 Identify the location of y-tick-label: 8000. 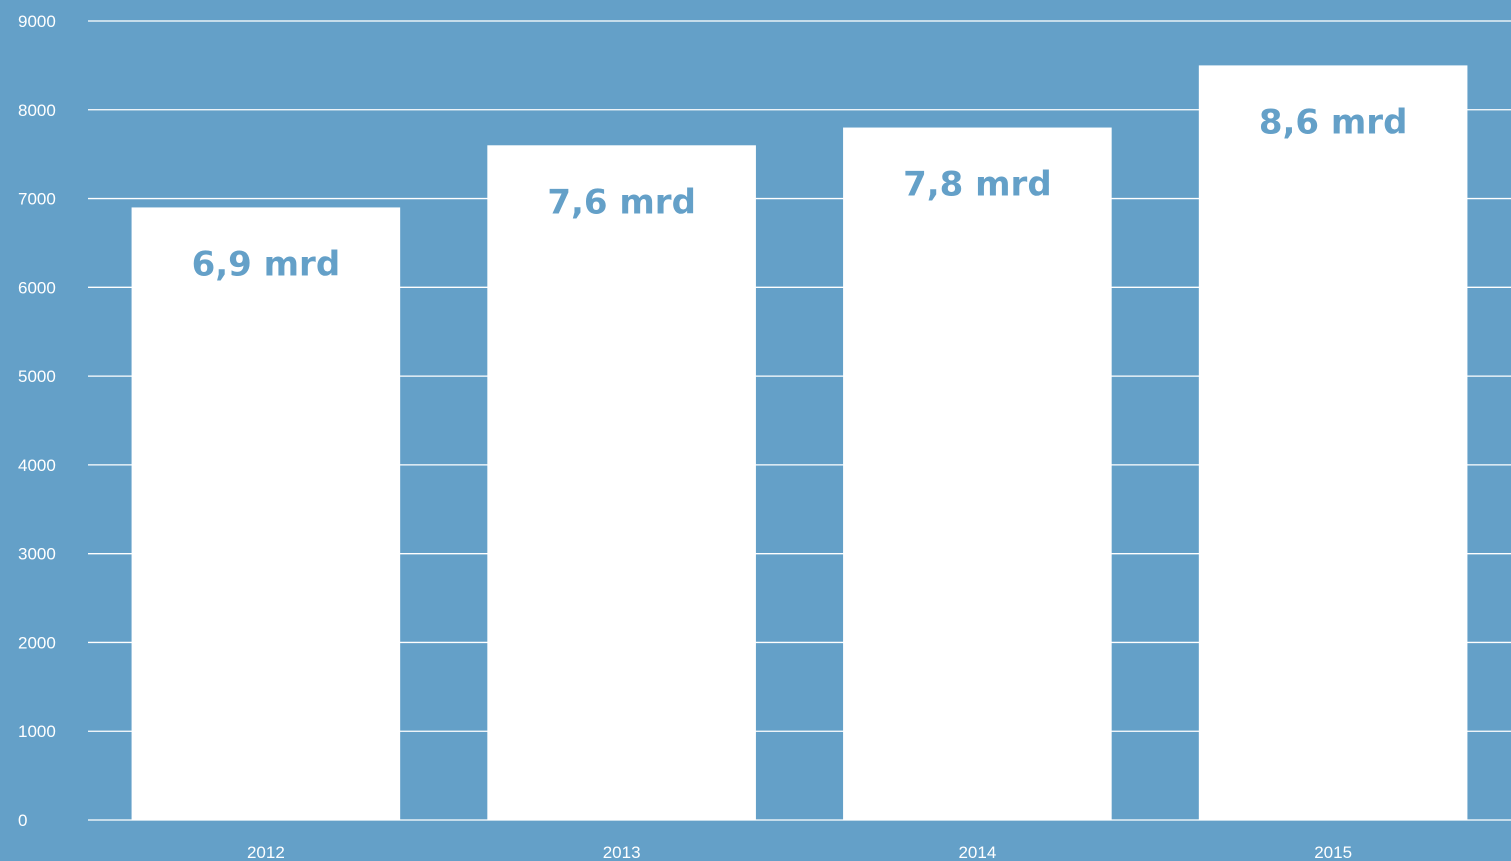
(37, 110).